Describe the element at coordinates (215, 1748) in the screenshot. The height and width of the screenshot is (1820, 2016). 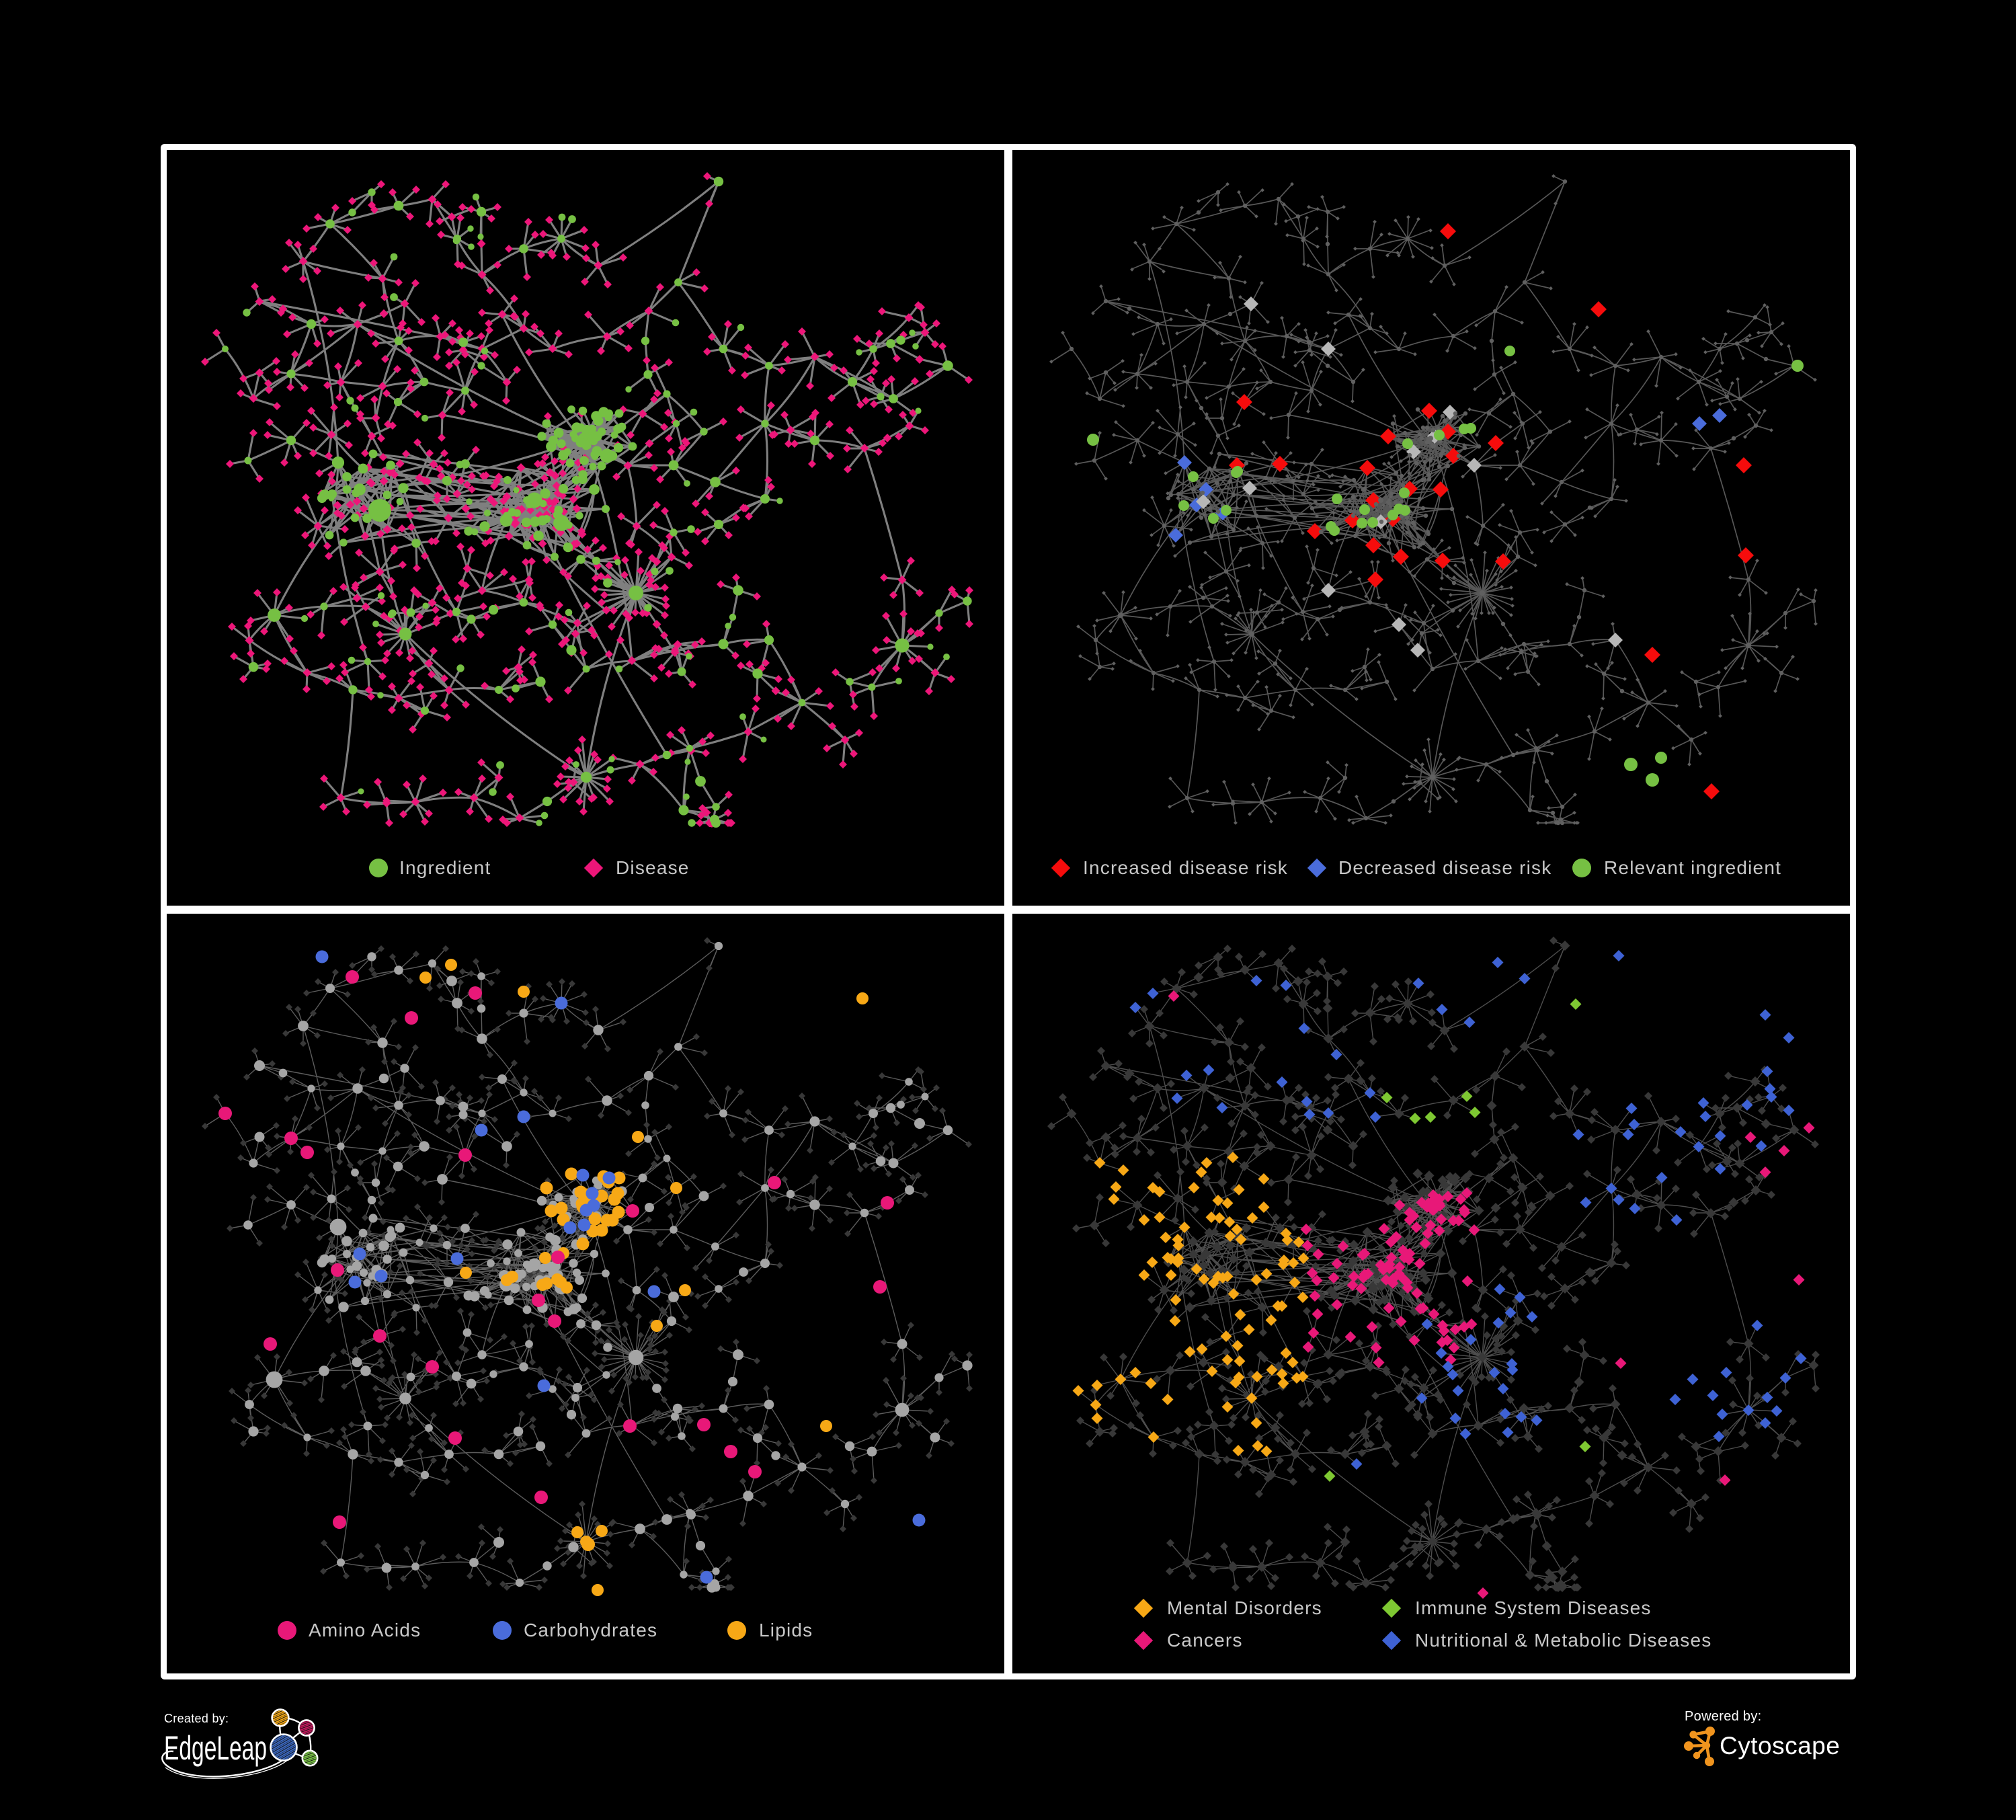
I see `svg-text: EdgeLeap` at that location.